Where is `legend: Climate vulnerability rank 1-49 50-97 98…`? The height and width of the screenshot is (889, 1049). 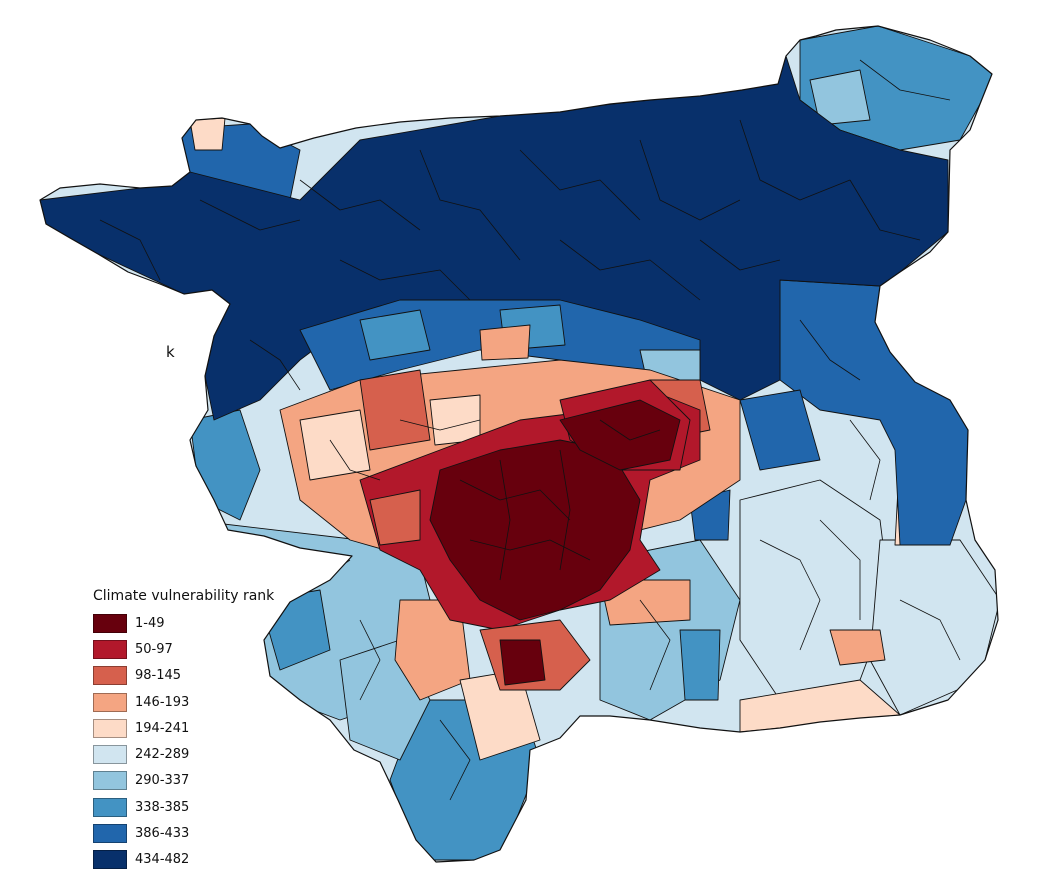
legend: Climate vulnerability rank 1-49 50-97 98… is located at coordinates (183, 730).